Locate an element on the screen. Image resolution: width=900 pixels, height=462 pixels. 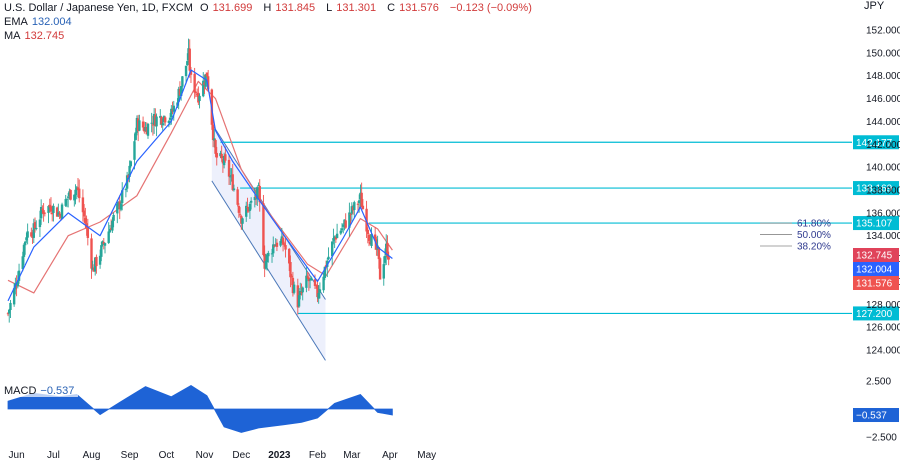
ma-legend: MA 132.745 is located at coordinates (34, 36).